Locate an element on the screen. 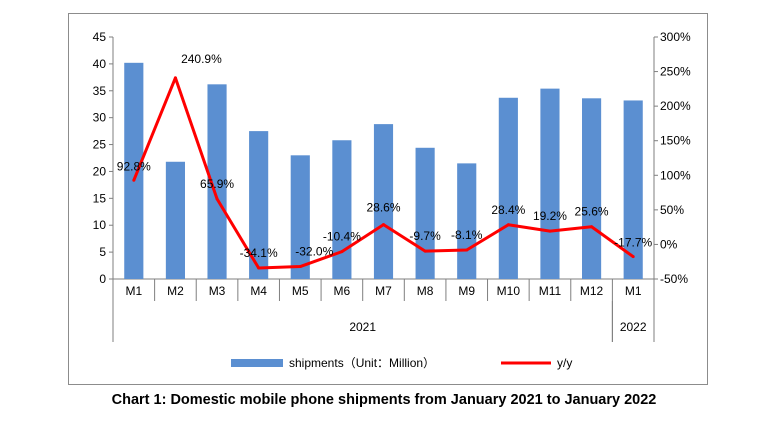 This screenshot has width=768, height=432. right-tick-label: 250% is located at coordinates (675, 72).